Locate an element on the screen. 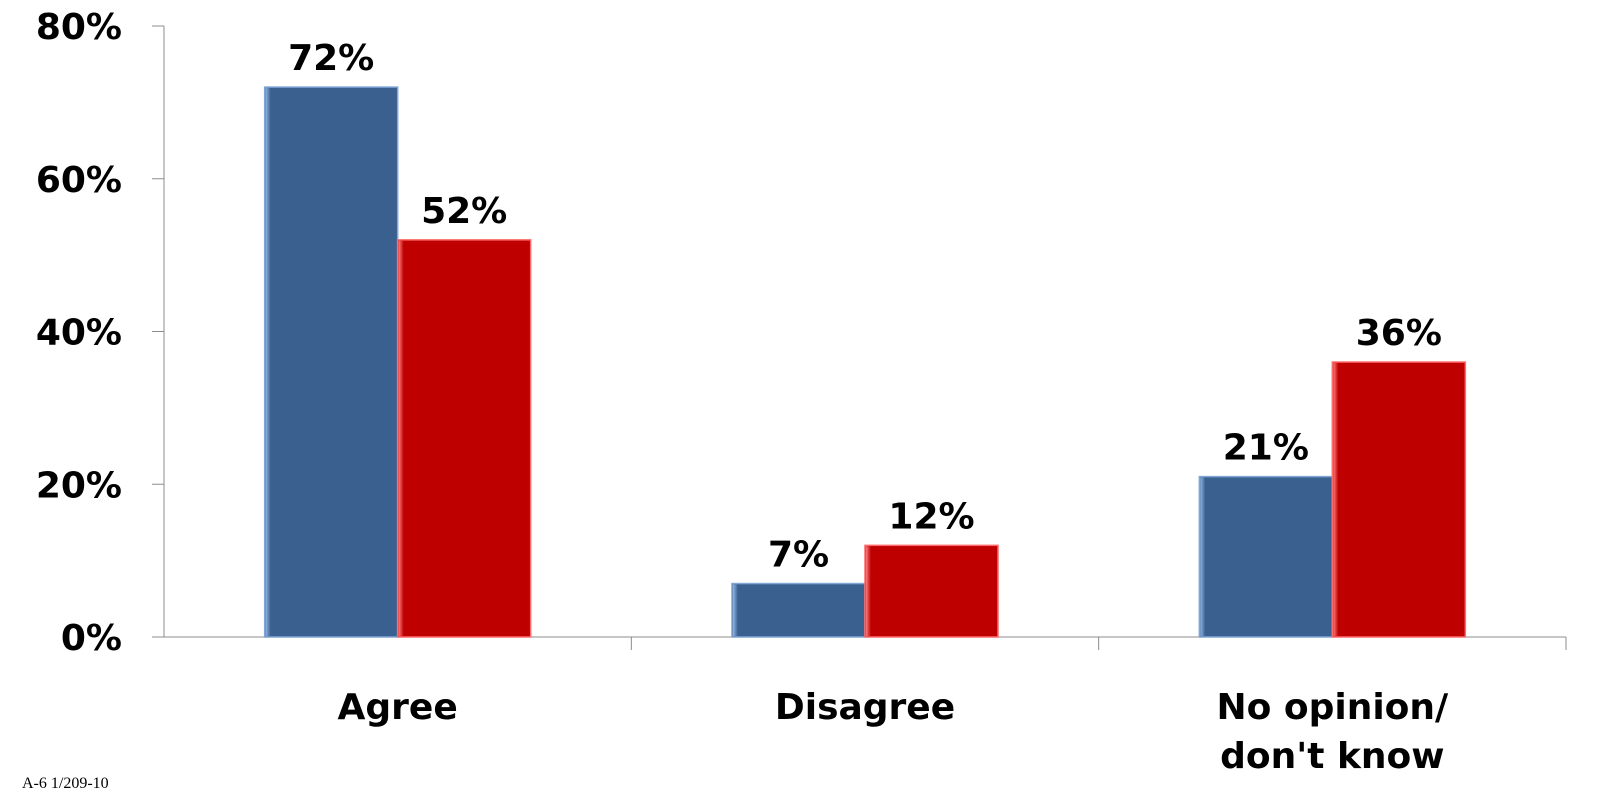 Image resolution: width=1608 pixels, height=792 pixels. x-category-label: Disagree is located at coordinates (865, 707).